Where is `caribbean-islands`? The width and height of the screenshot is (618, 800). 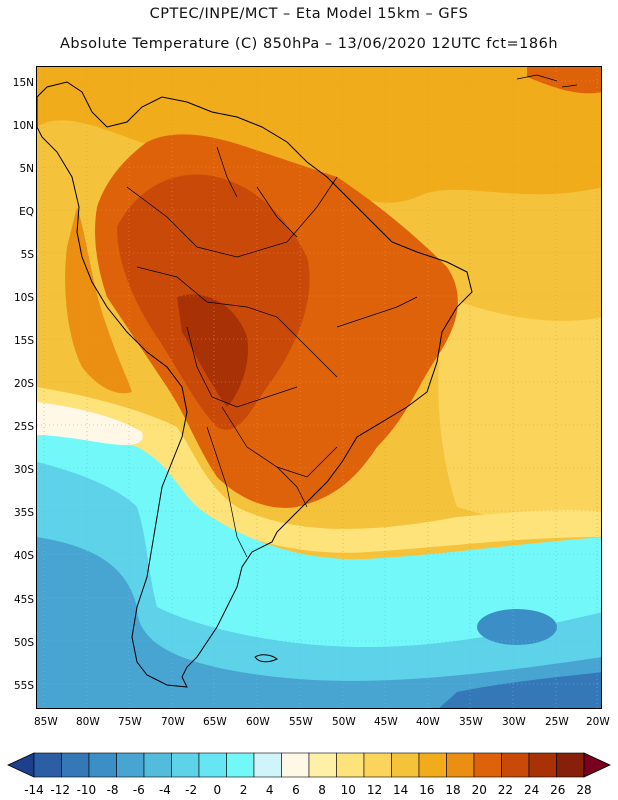 caribbean-islands is located at coordinates (547, 81).